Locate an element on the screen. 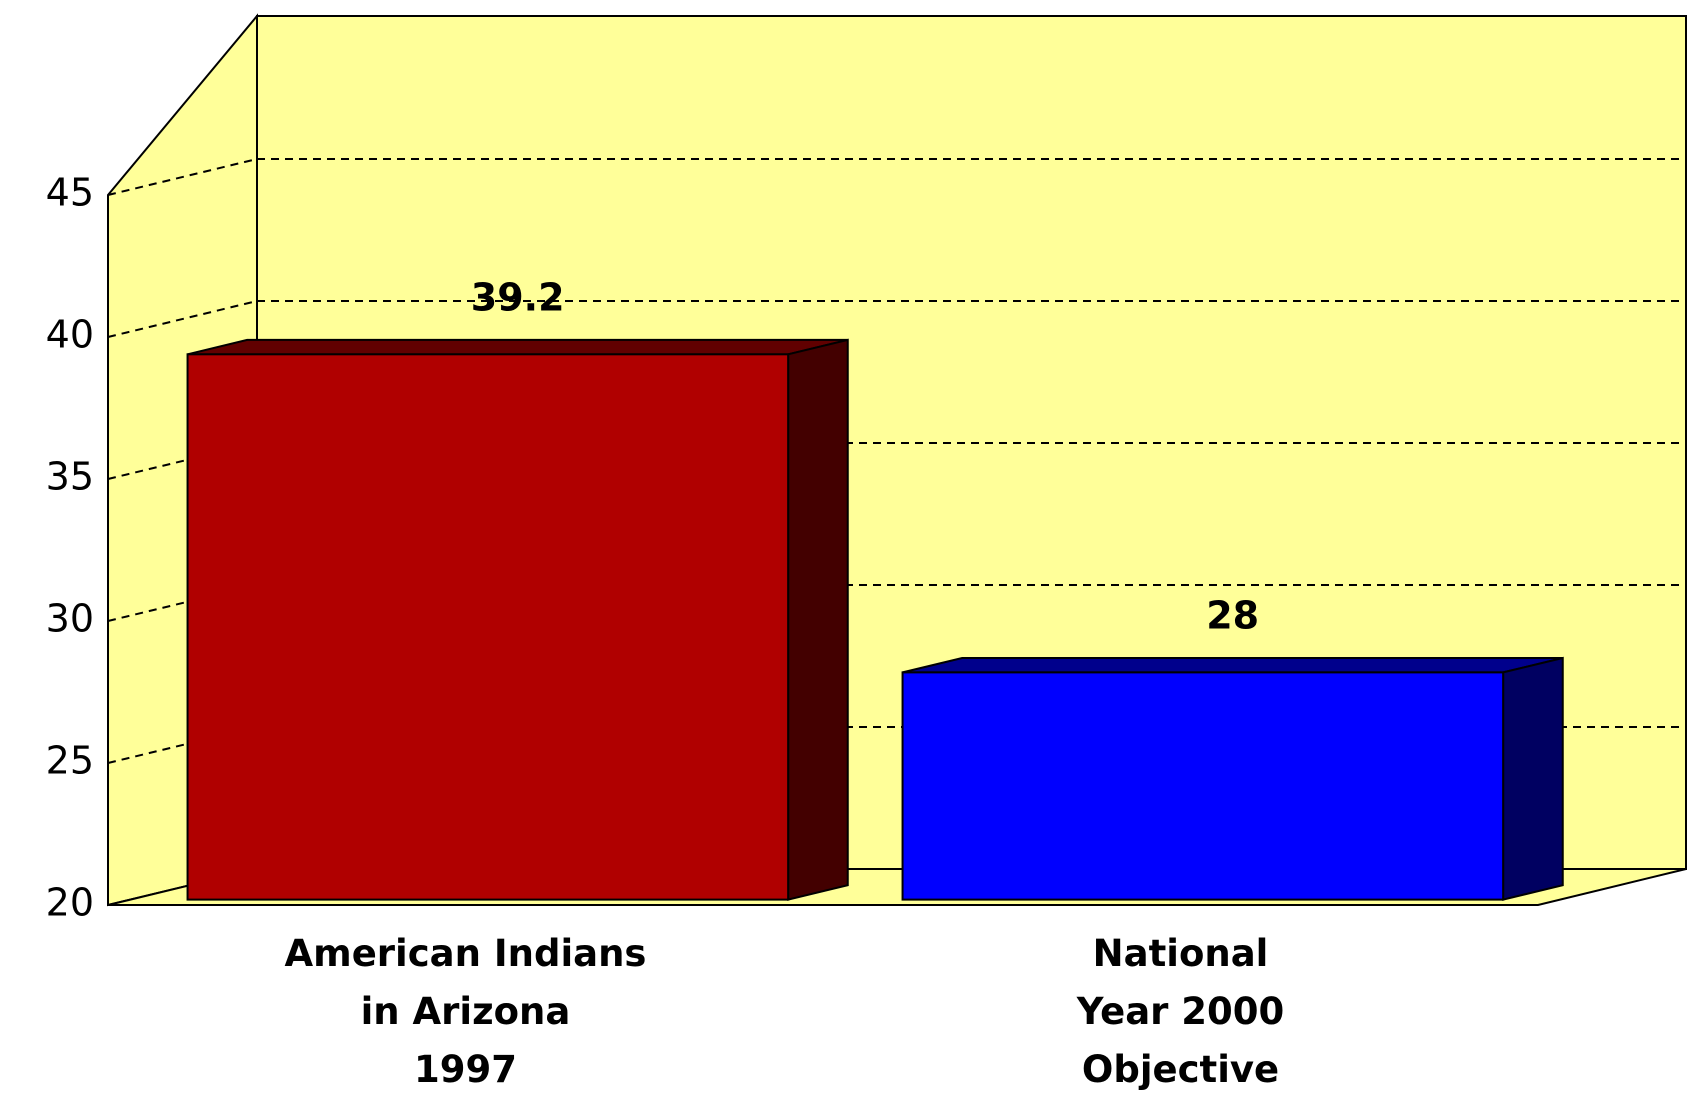 The image size is (1691, 1108). bar is located at coordinates (1203, 786).